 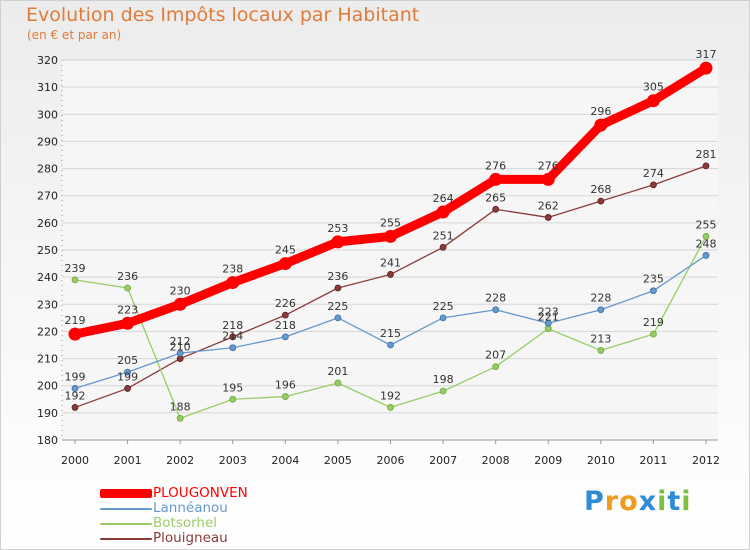 I want to click on chart-subtitle: (en € et par an), so click(x=74, y=35).